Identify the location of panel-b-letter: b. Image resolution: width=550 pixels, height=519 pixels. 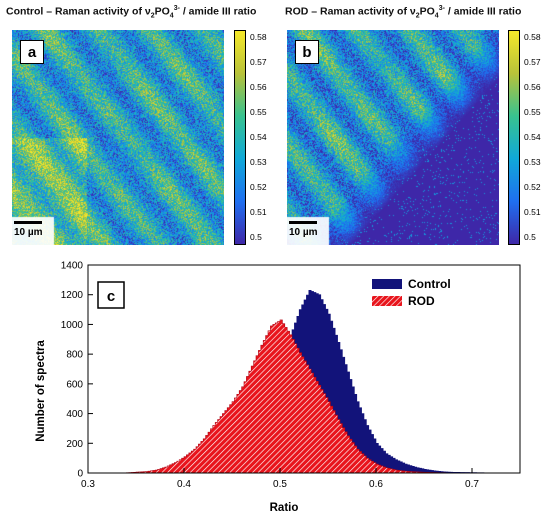
(307, 52).